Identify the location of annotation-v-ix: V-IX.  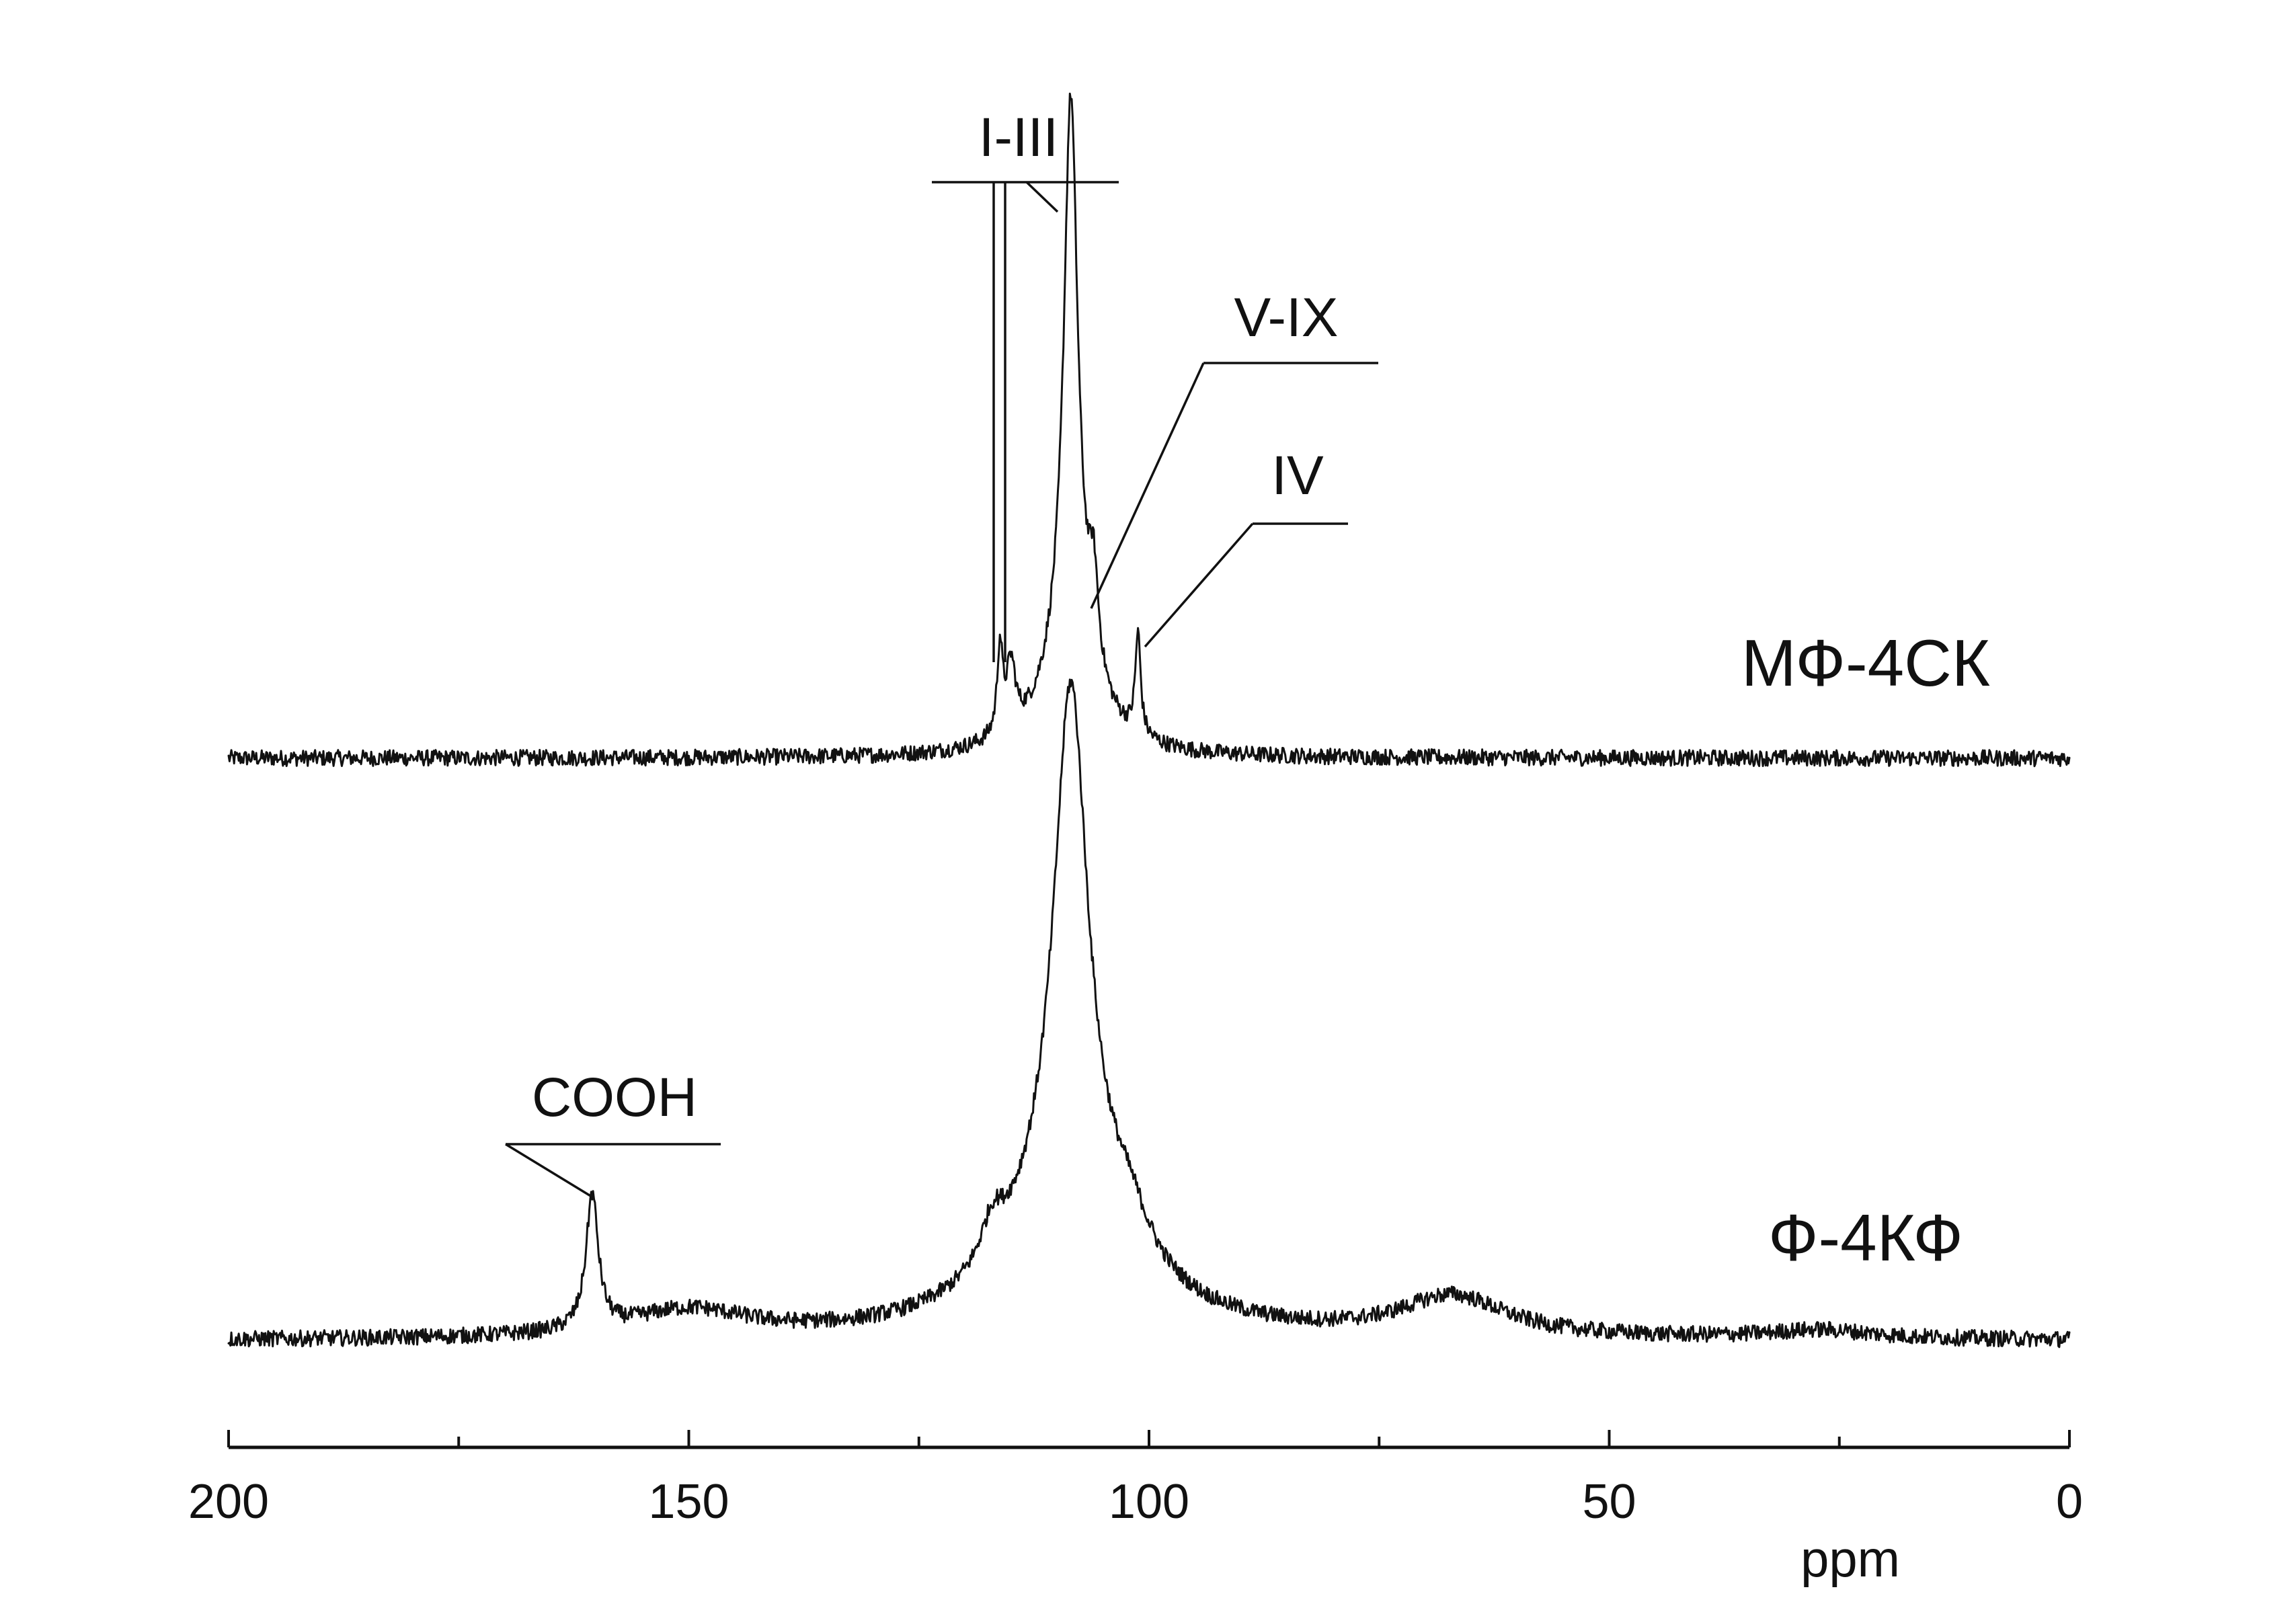
(1234, 448).